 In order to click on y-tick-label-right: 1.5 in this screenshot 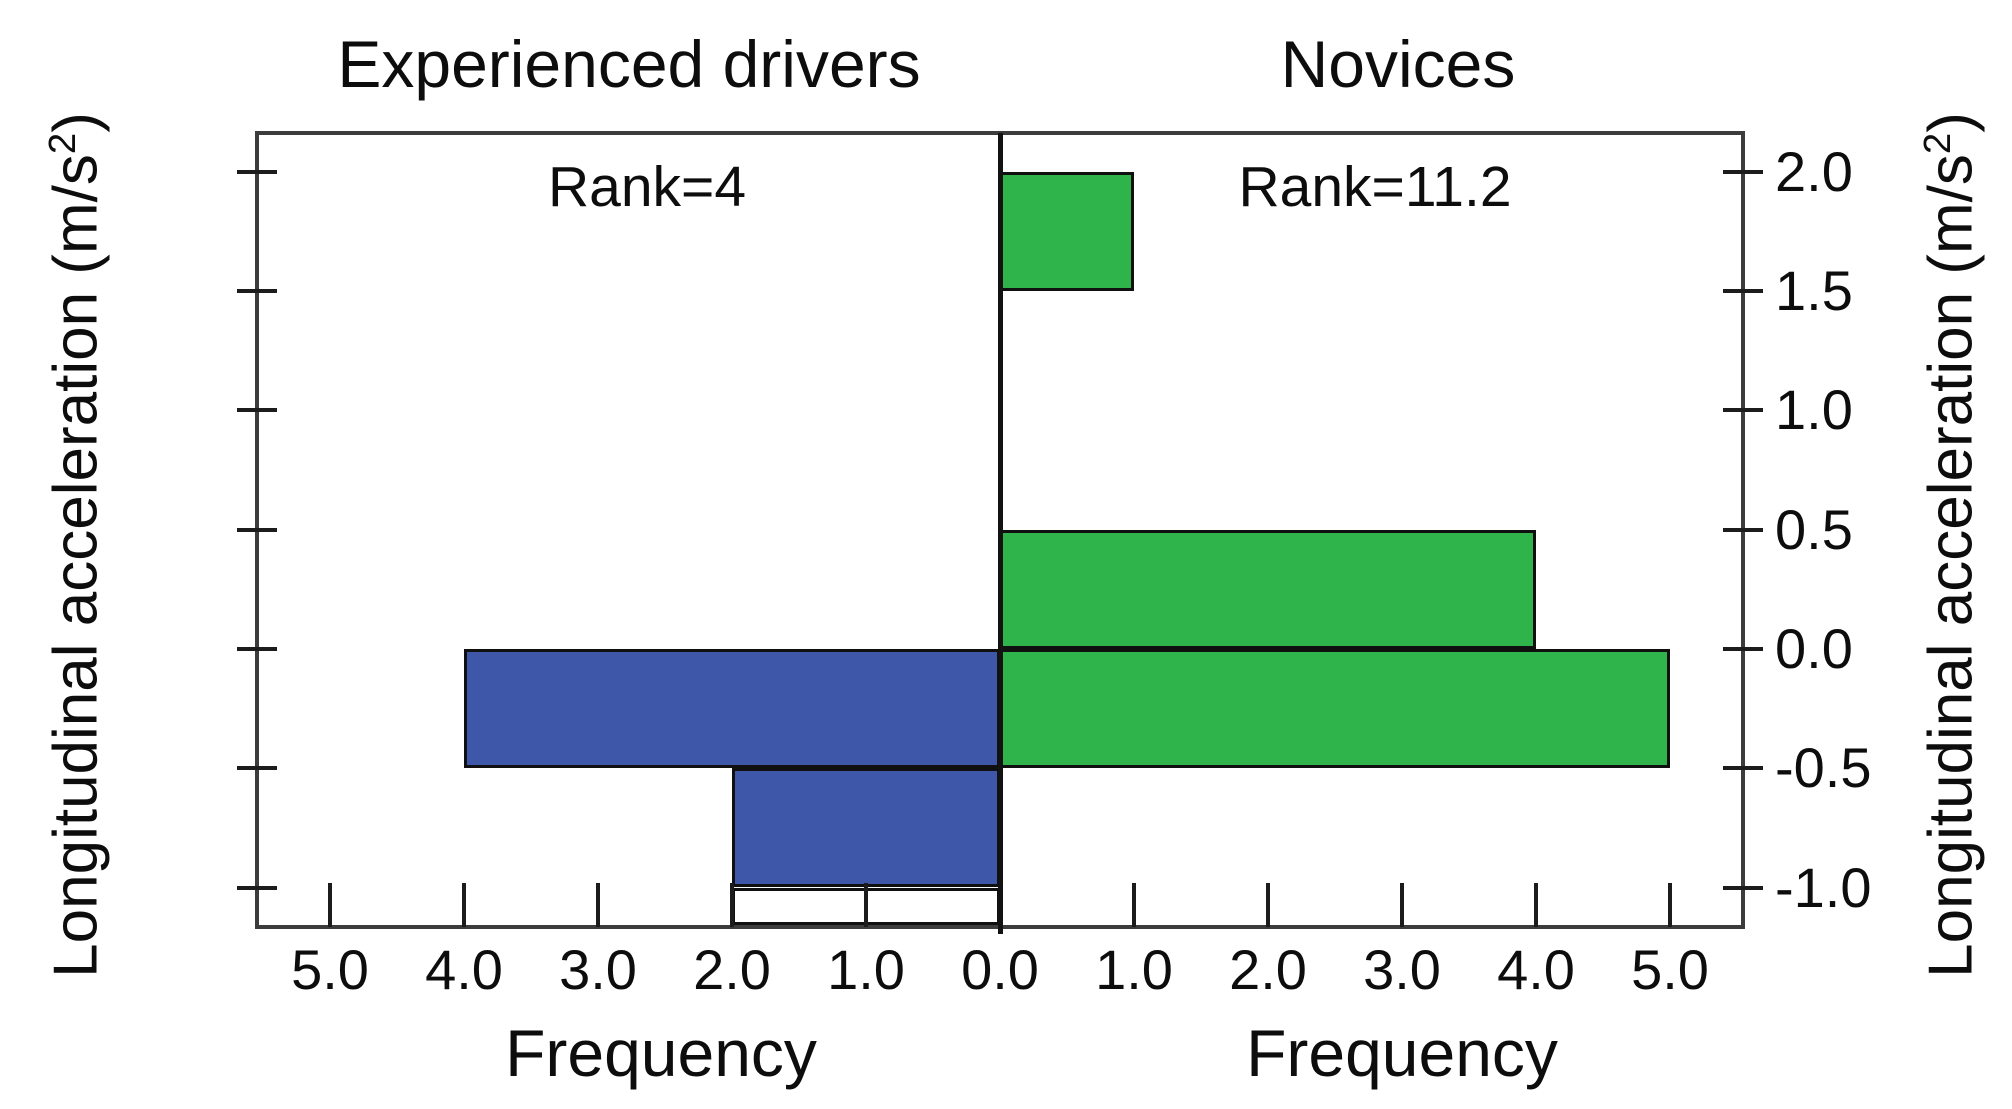, I will do `click(1814, 290)`.